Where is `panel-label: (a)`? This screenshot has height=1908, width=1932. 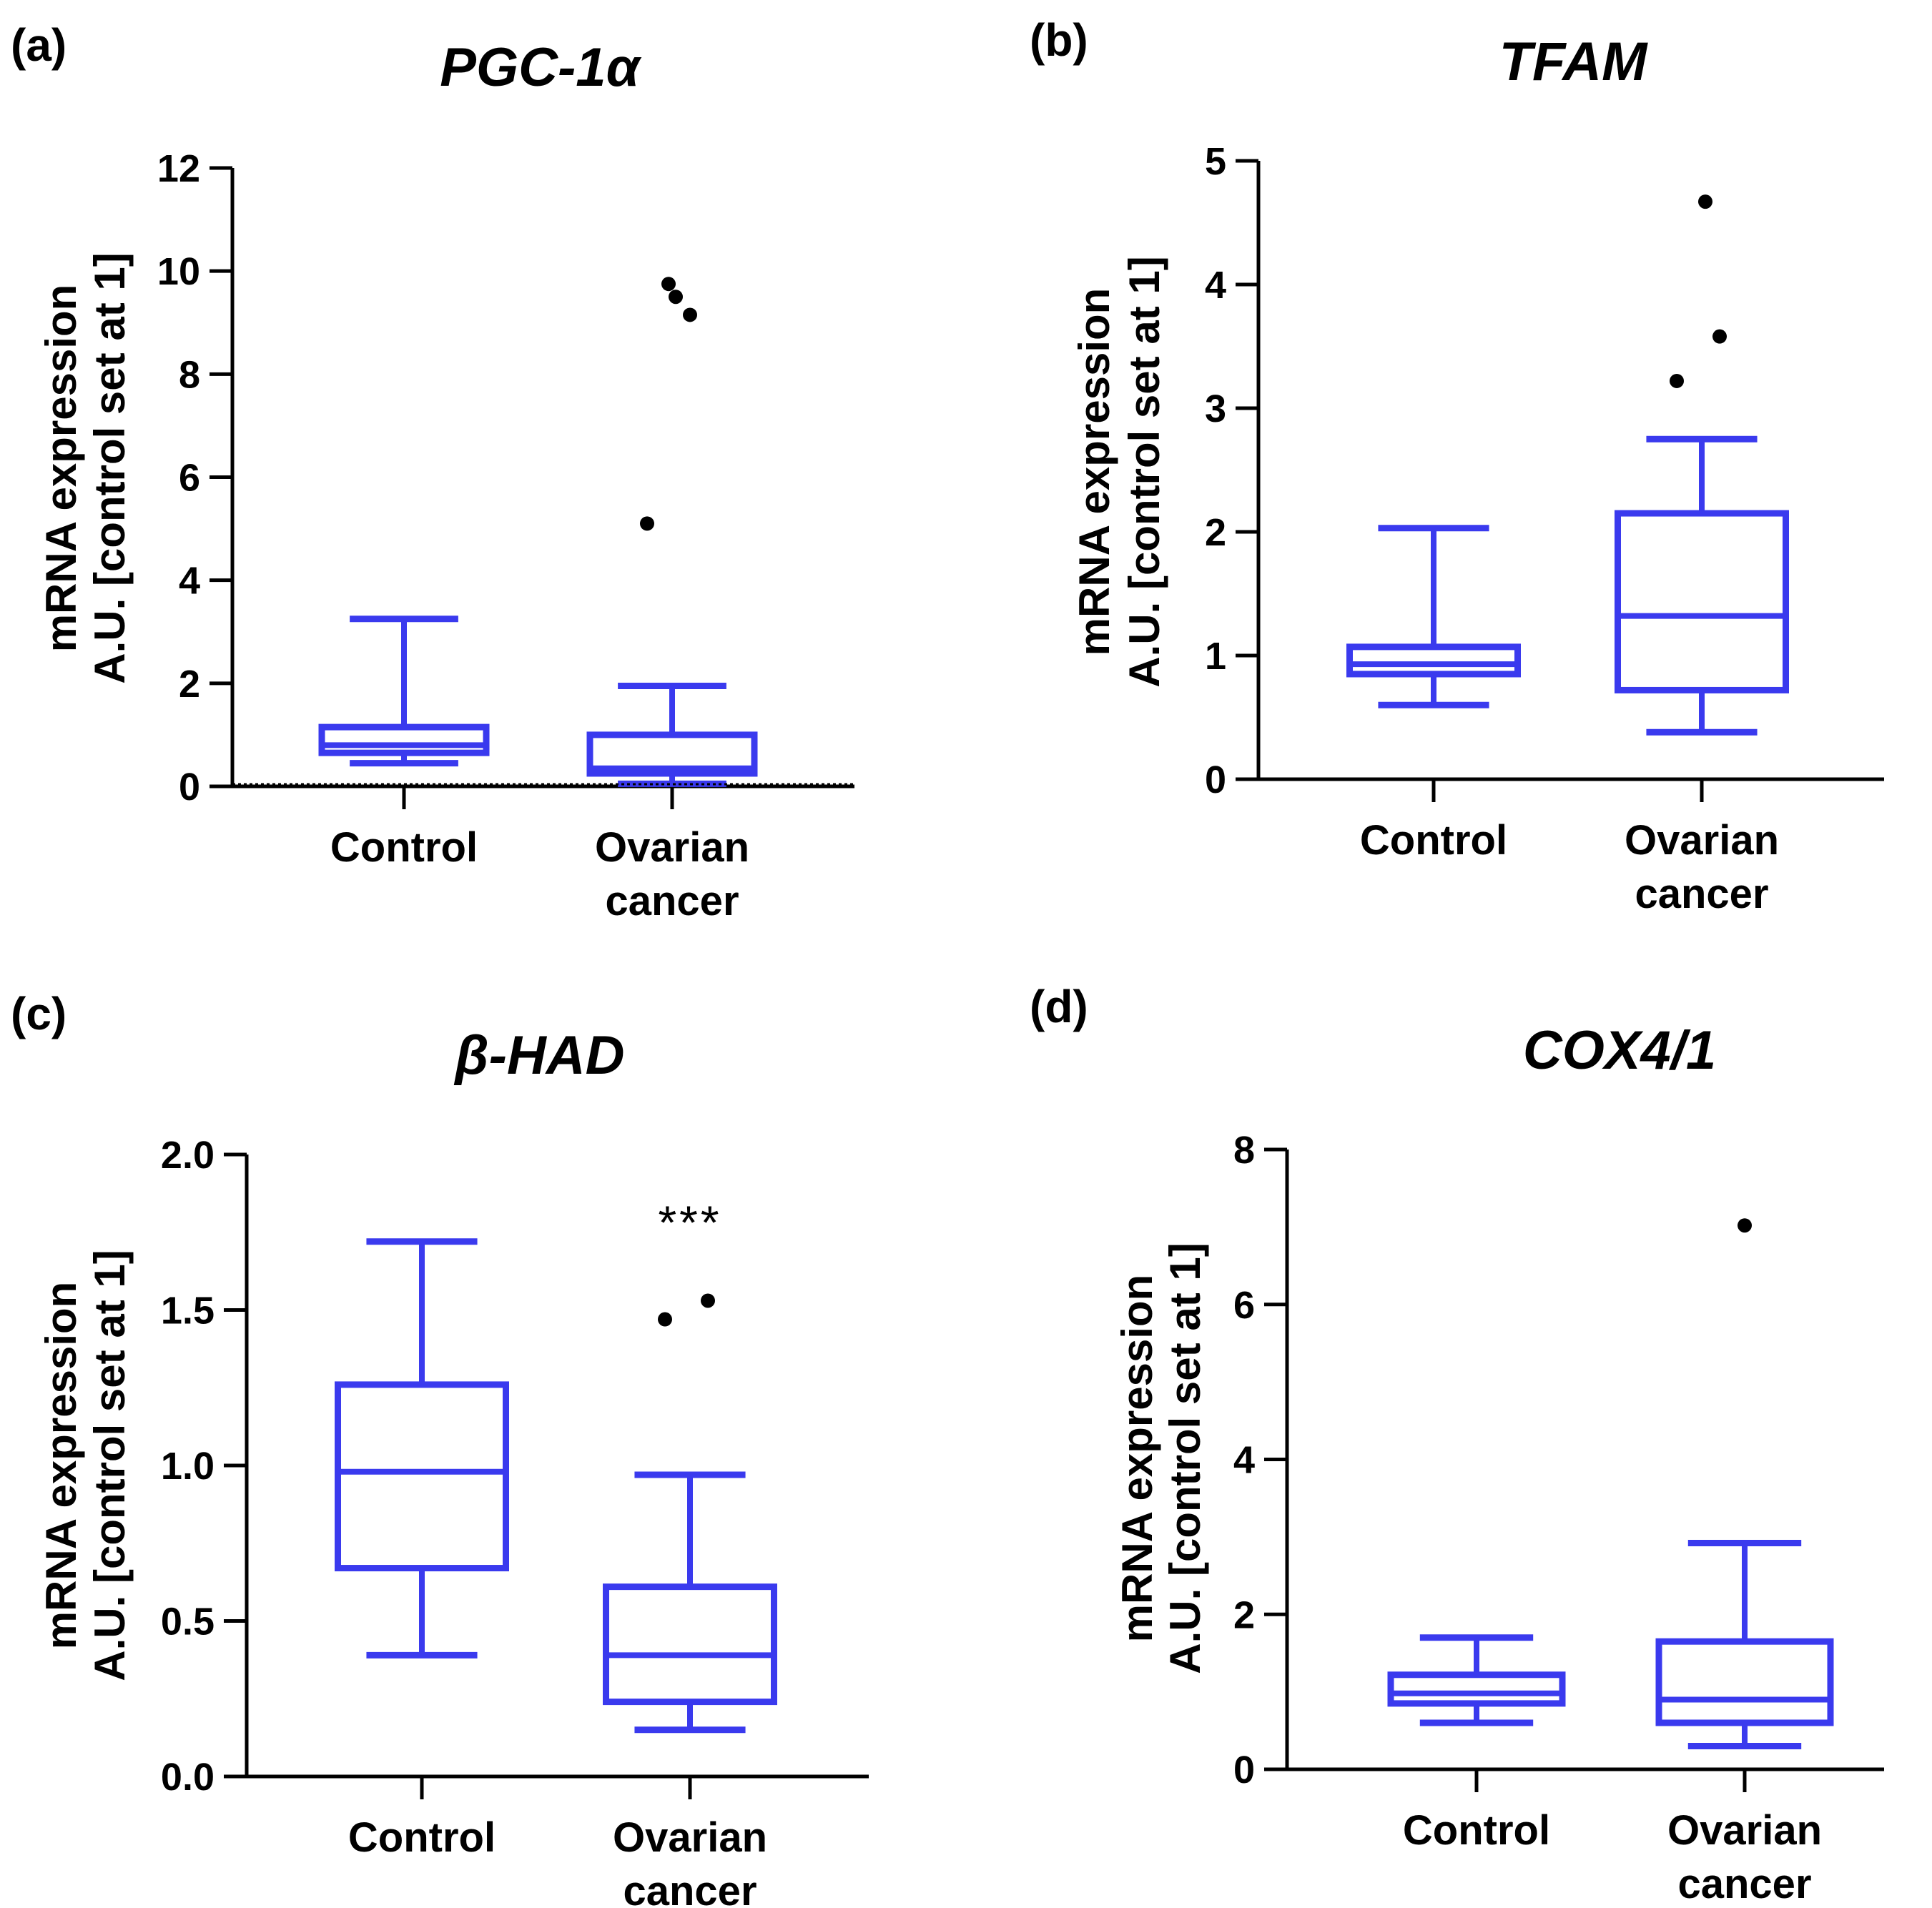
panel-label: (a) is located at coordinates (38, 45).